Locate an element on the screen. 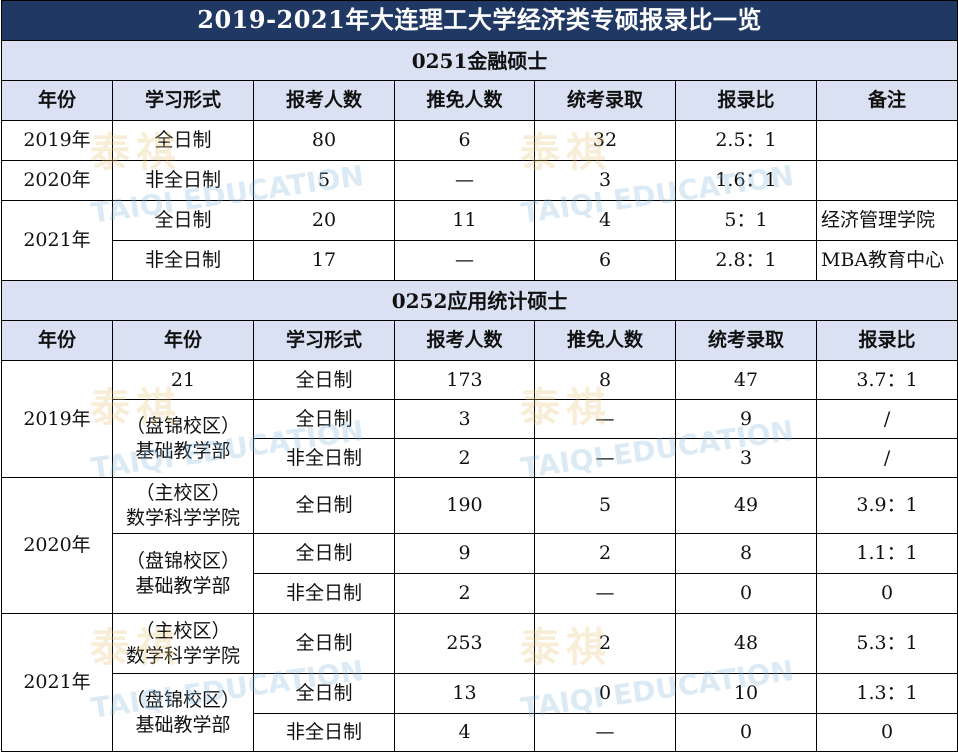  year-cell: 2019年 is located at coordinates (57, 419).